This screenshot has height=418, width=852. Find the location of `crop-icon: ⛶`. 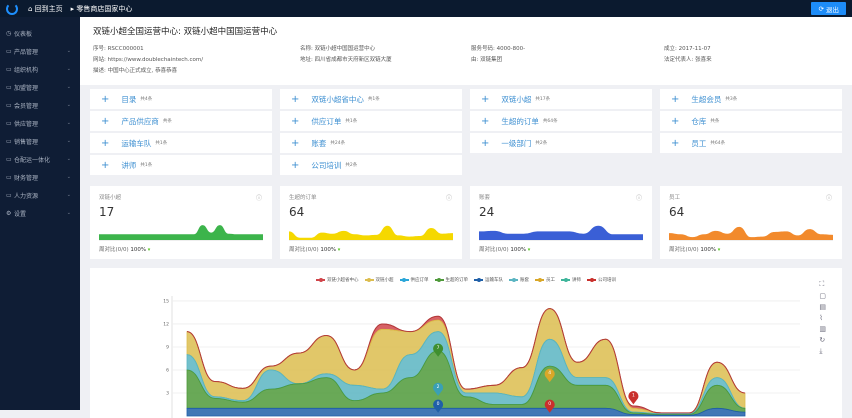

crop-icon: ⛶ is located at coordinates (822, 284).